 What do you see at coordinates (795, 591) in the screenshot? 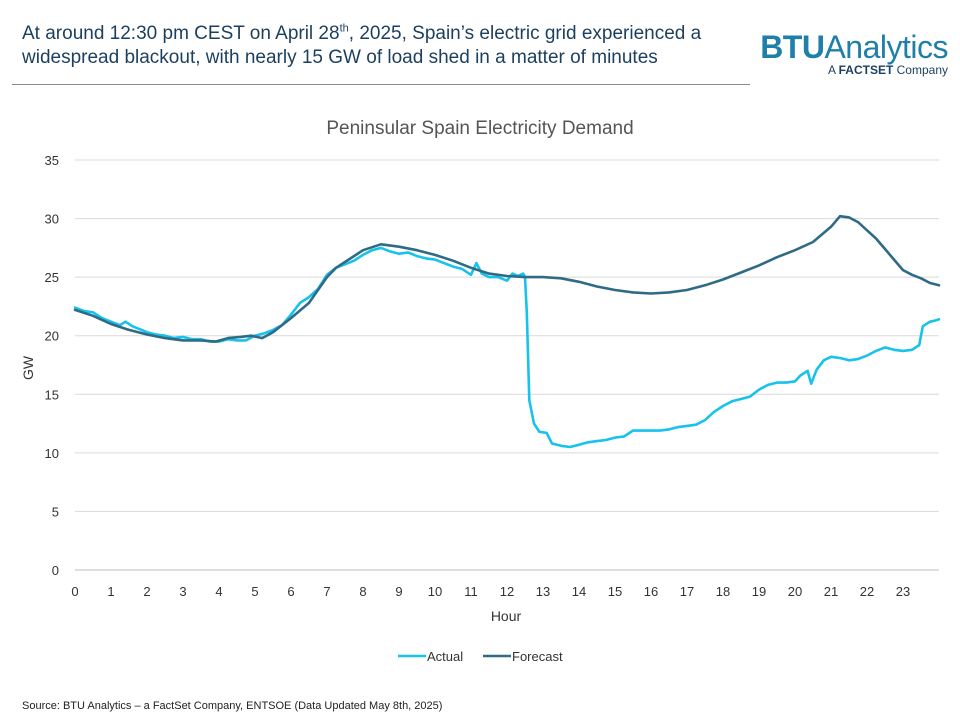
I see `x-tick-label: 20` at bounding box center [795, 591].